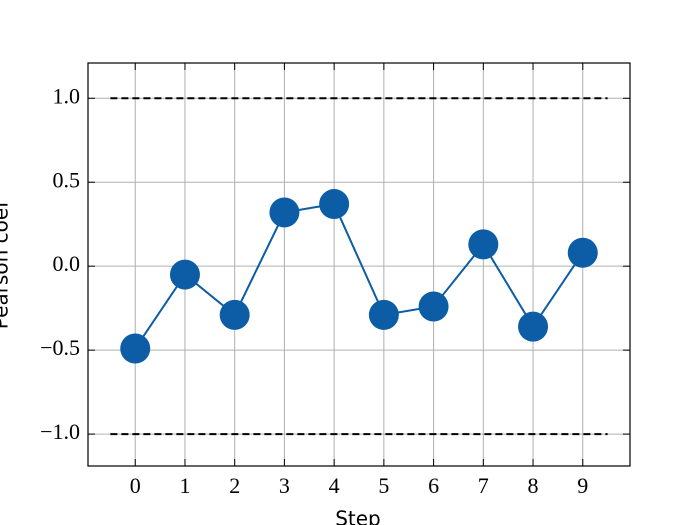 The width and height of the screenshot is (700, 525). I want to click on y-tick-label: 0.0, so click(67, 263).